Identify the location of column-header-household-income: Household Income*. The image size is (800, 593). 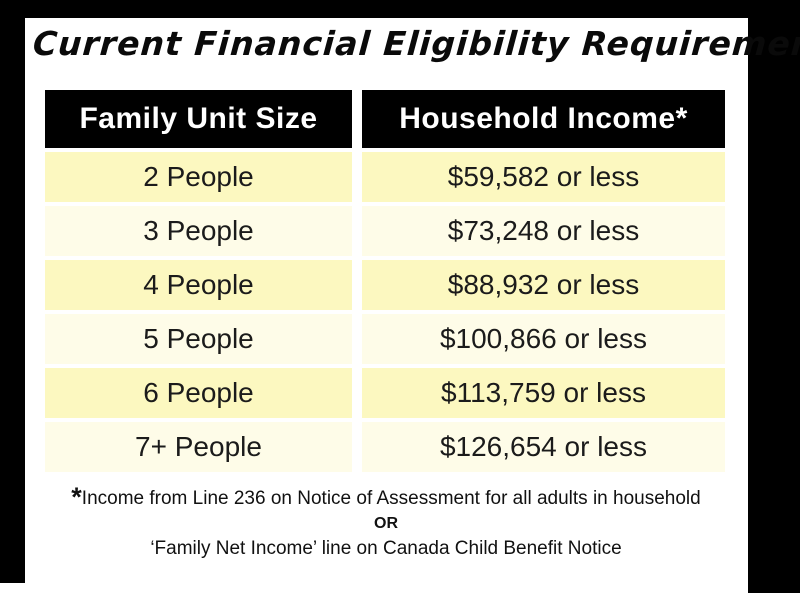
(543, 119).